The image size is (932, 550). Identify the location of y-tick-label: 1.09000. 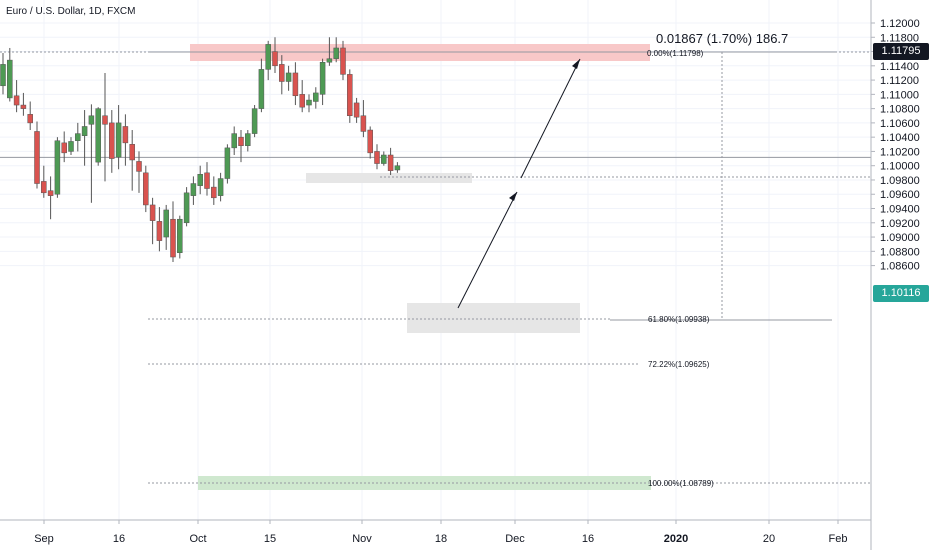
(900, 238).